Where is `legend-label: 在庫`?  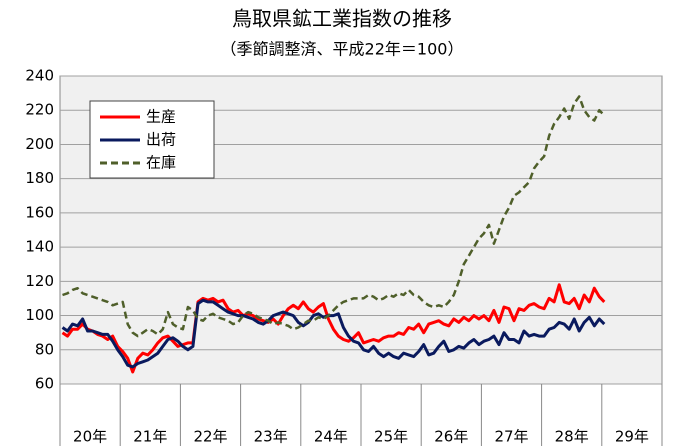
legend-label: 在庫 is located at coordinates (161, 163).